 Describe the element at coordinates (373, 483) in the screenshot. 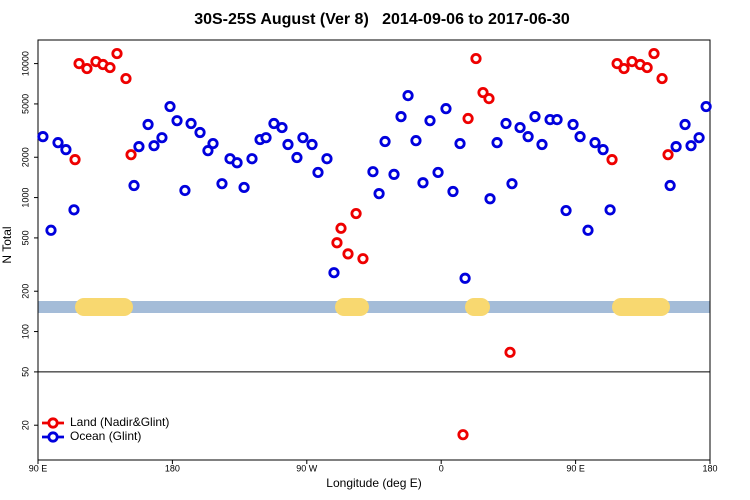

I see `x-axis-title: Longitude (deg E)` at that location.